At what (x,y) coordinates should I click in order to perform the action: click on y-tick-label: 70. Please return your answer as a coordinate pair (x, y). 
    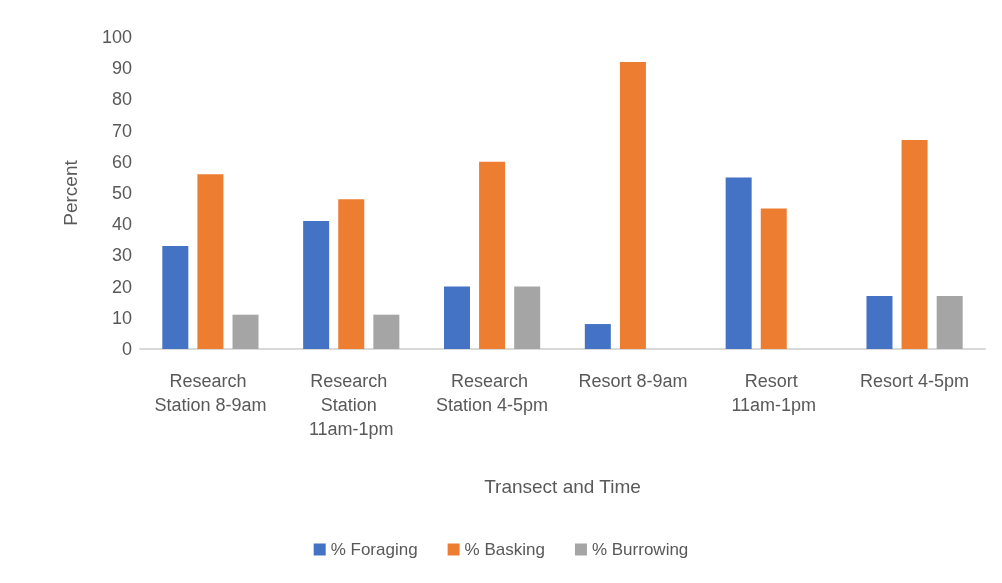
    Looking at the image, I should click on (121, 130).